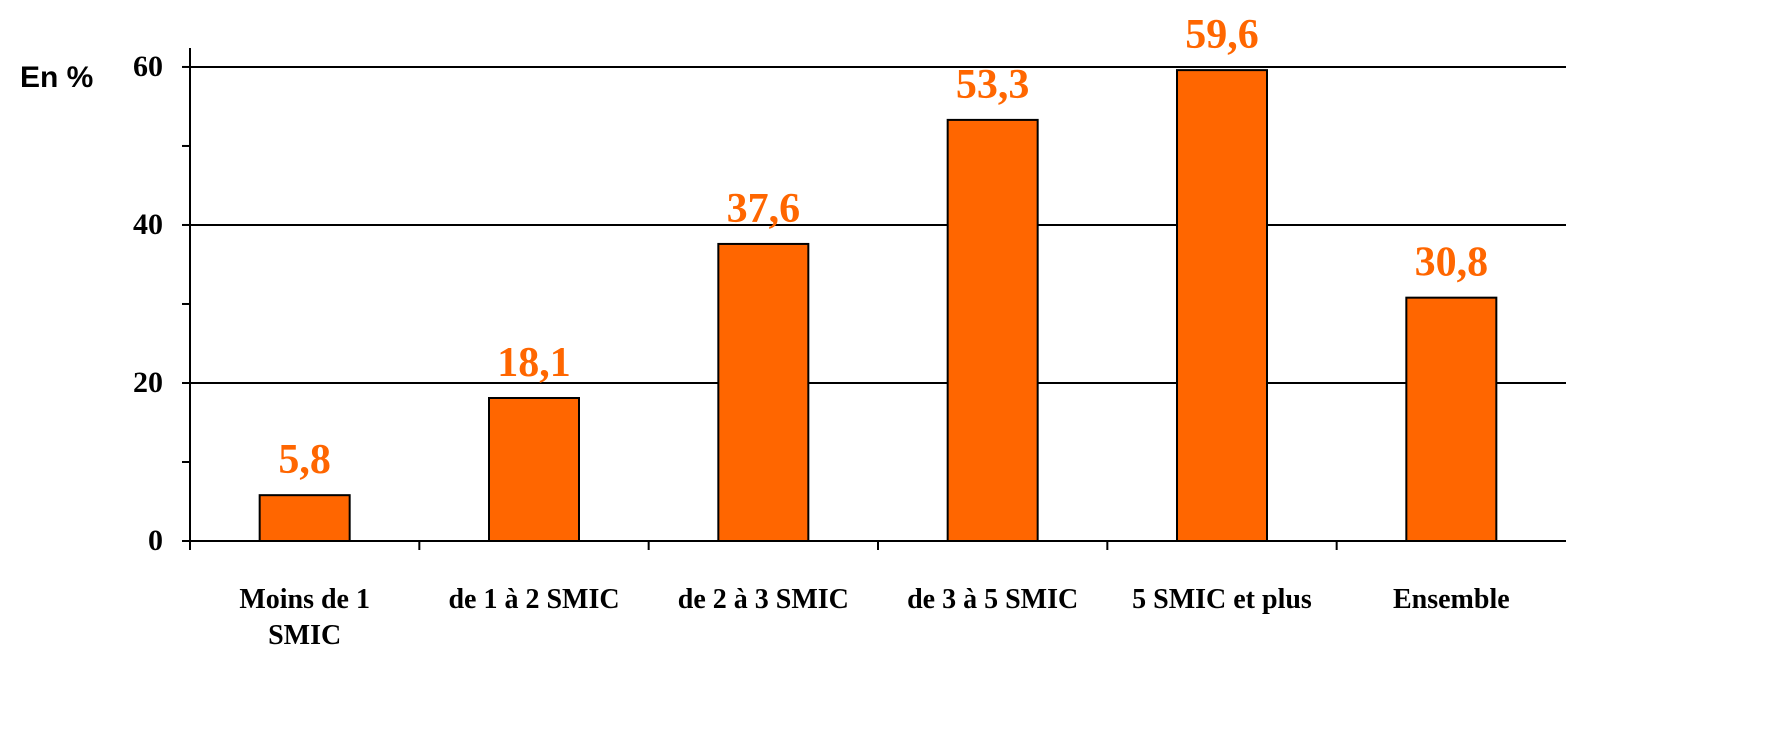 The height and width of the screenshot is (740, 1768). What do you see at coordinates (304, 617) in the screenshot?
I see `x-tick-label: Moins de 1 SMIC` at bounding box center [304, 617].